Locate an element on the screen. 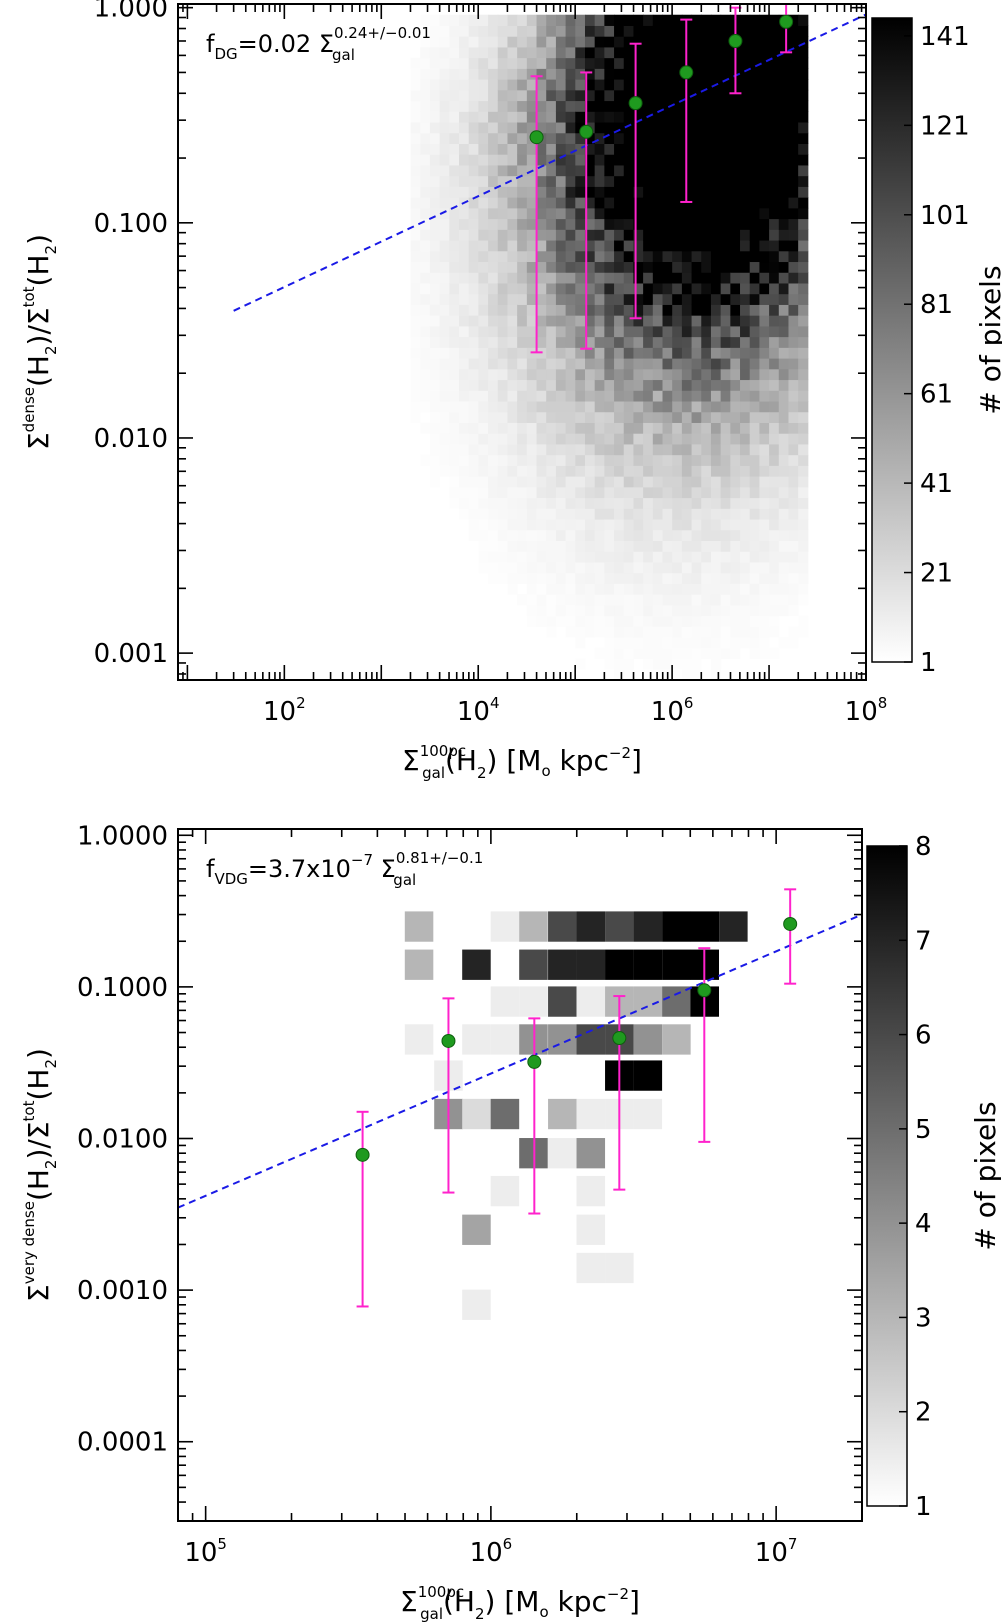 Image resolution: width=1002 pixels, height=1623 pixels. x-axis-title-subscript: 2 is located at coordinates (482, 773).